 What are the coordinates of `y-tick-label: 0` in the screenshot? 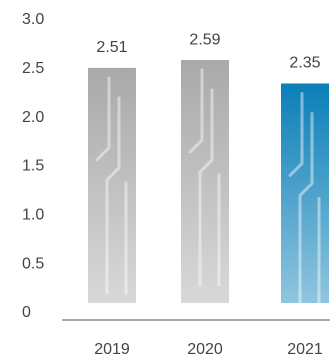 It's located at (26, 312).